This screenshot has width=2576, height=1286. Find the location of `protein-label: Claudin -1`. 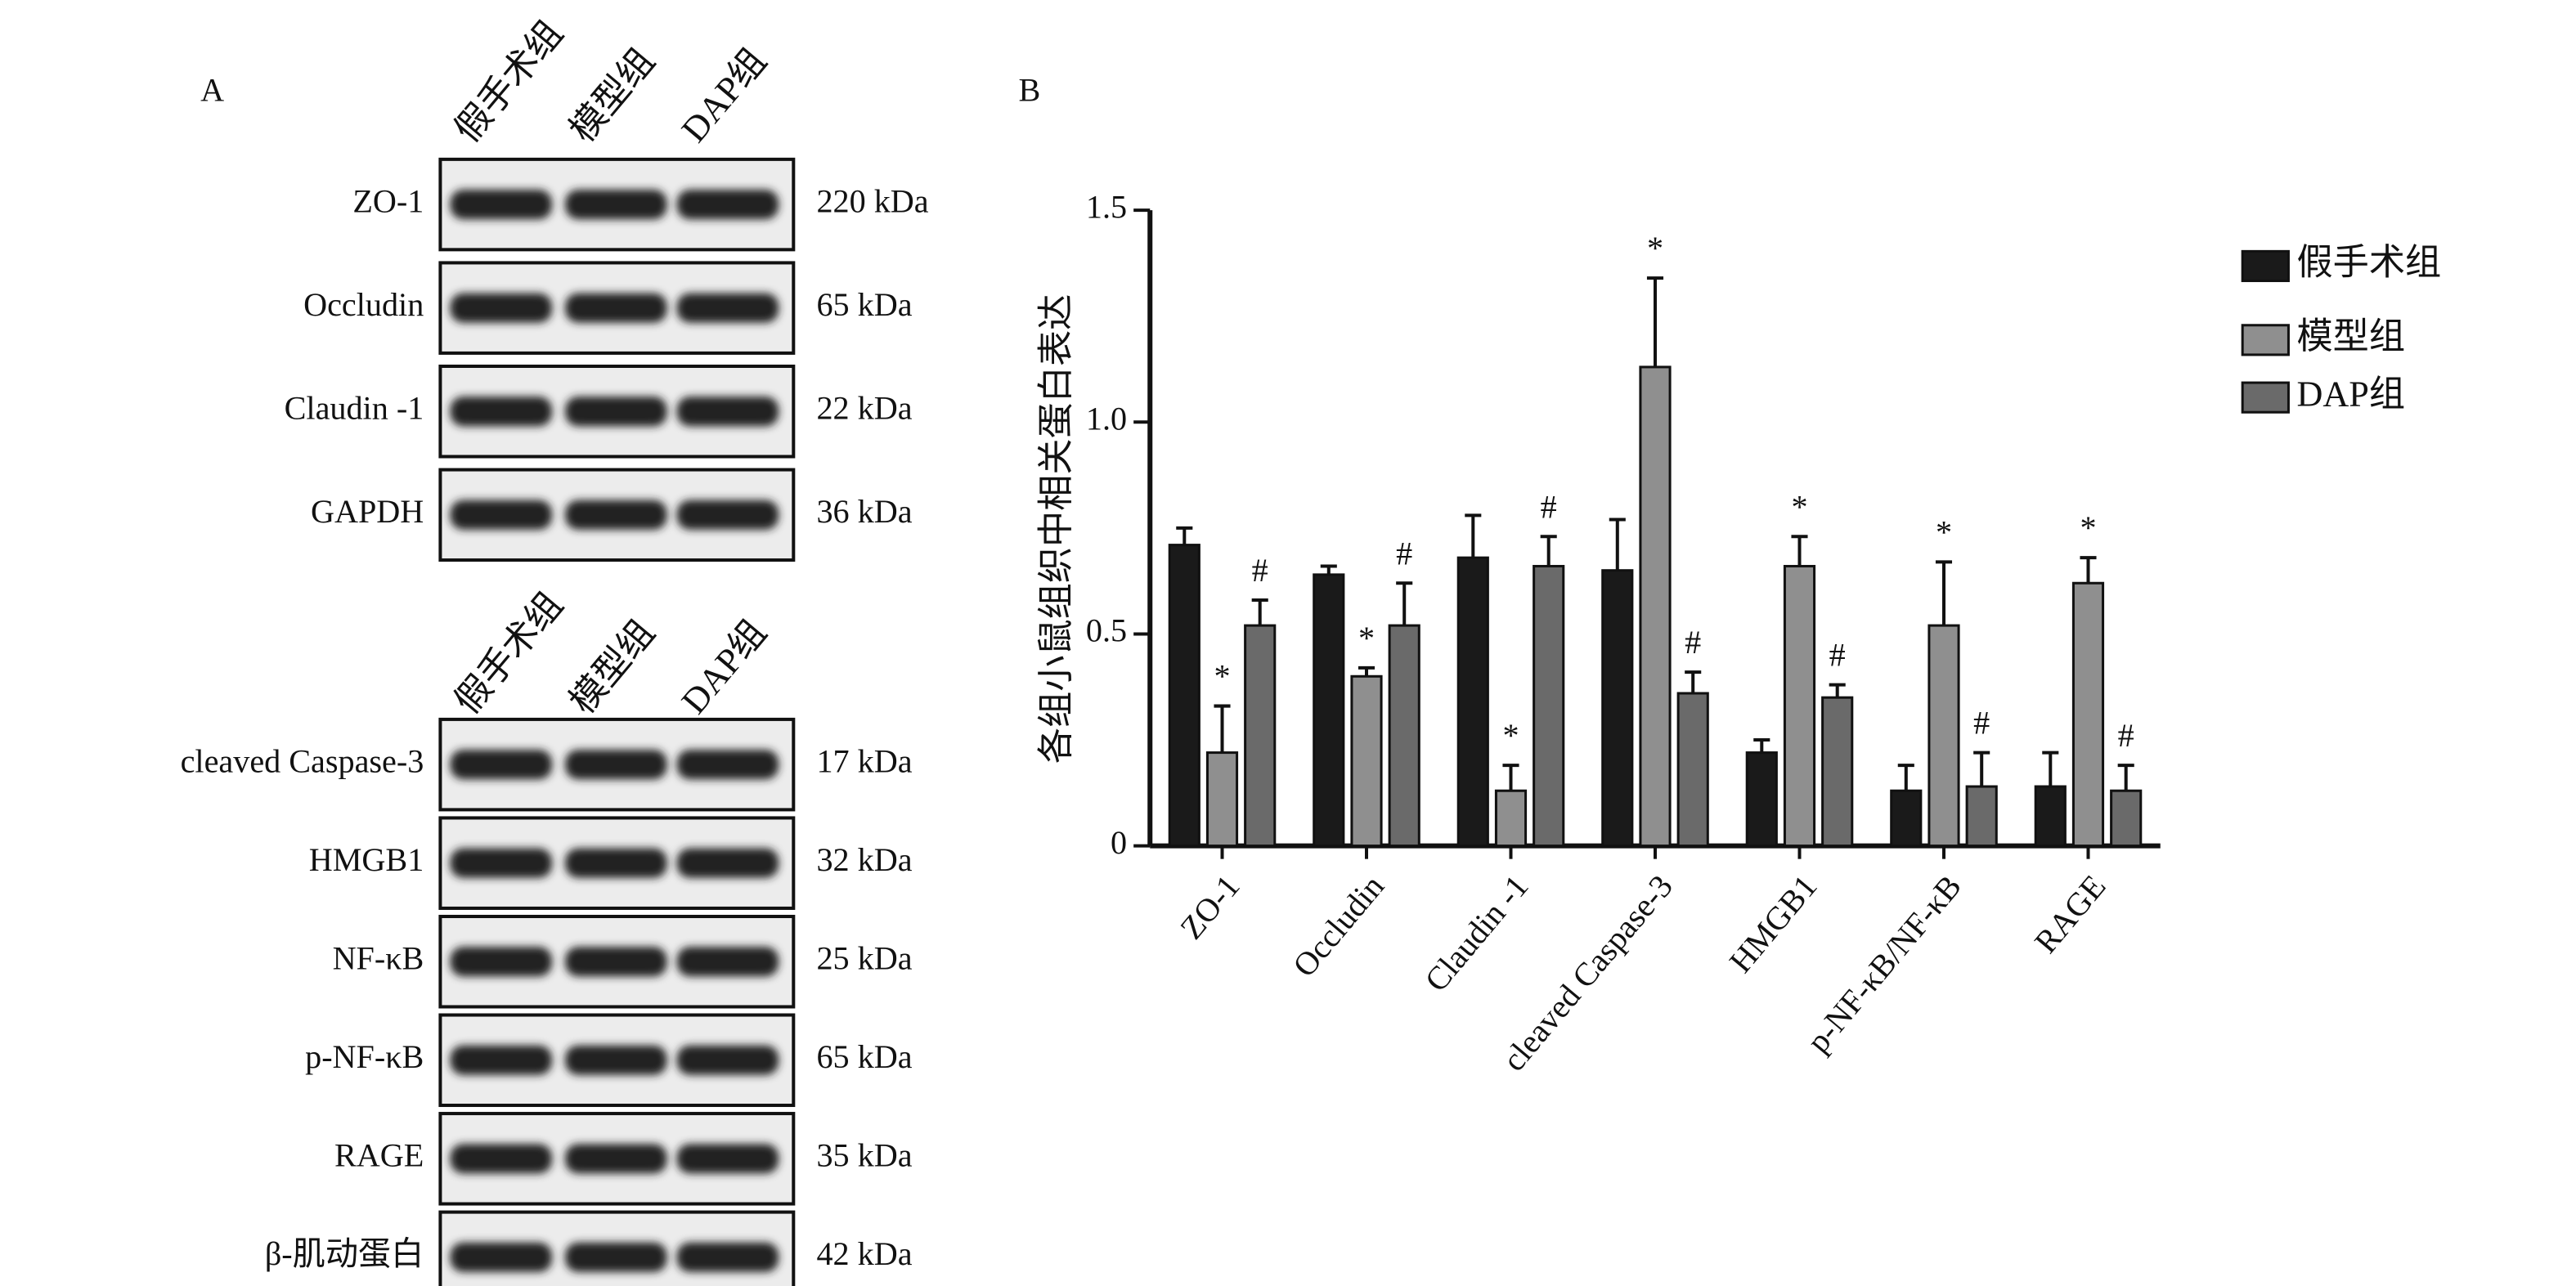

protein-label: Claudin -1 is located at coordinates (354, 408).